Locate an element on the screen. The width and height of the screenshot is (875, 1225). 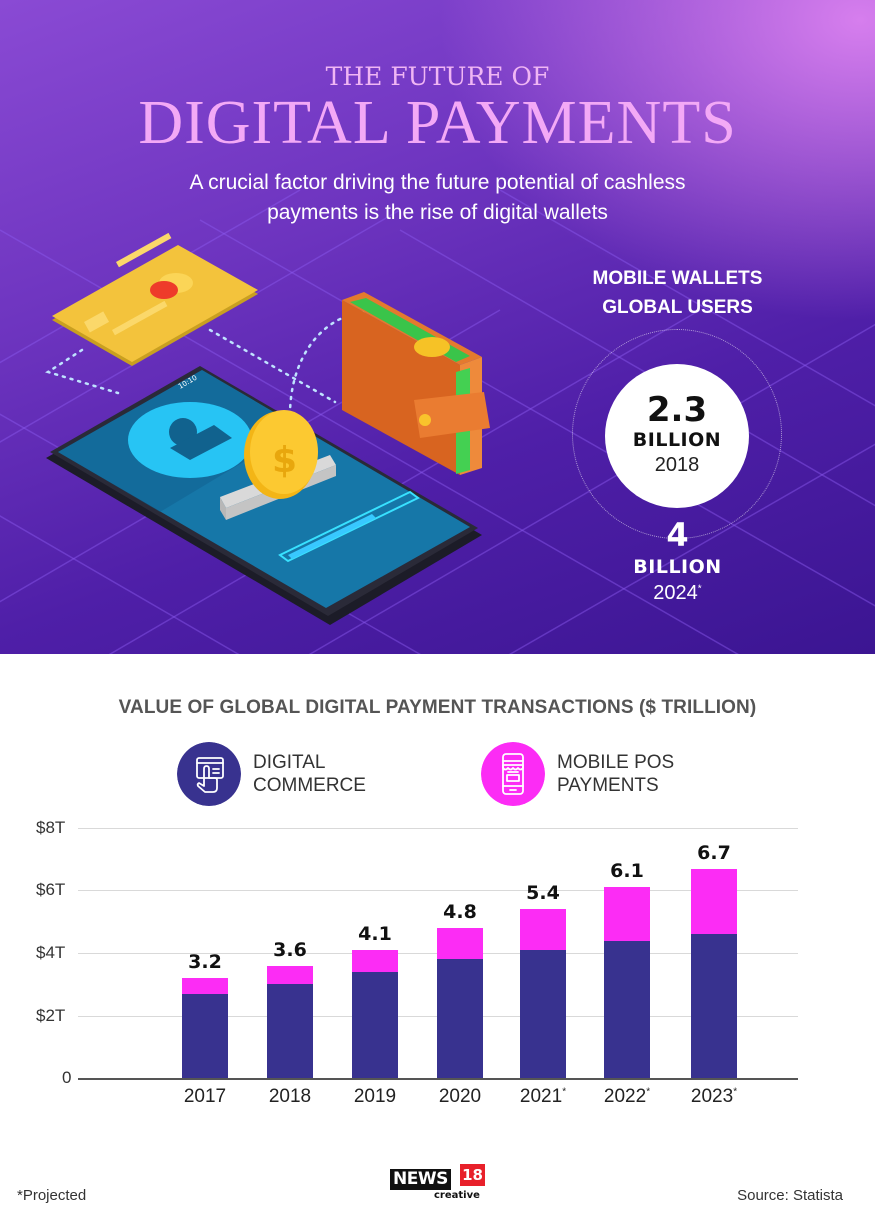
logo-18: 18 is located at coordinates (472, 1175).